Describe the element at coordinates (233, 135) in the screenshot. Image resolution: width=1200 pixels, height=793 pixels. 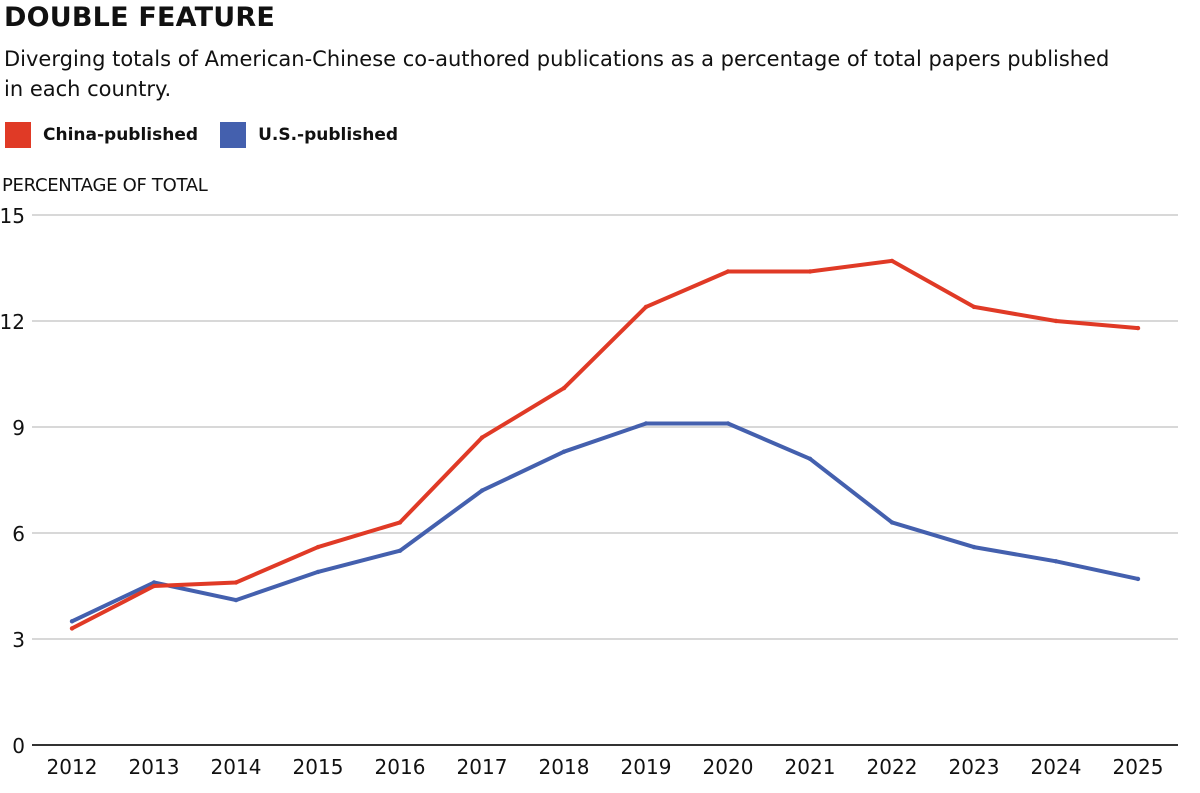
I see `legend-swatch-us` at that location.